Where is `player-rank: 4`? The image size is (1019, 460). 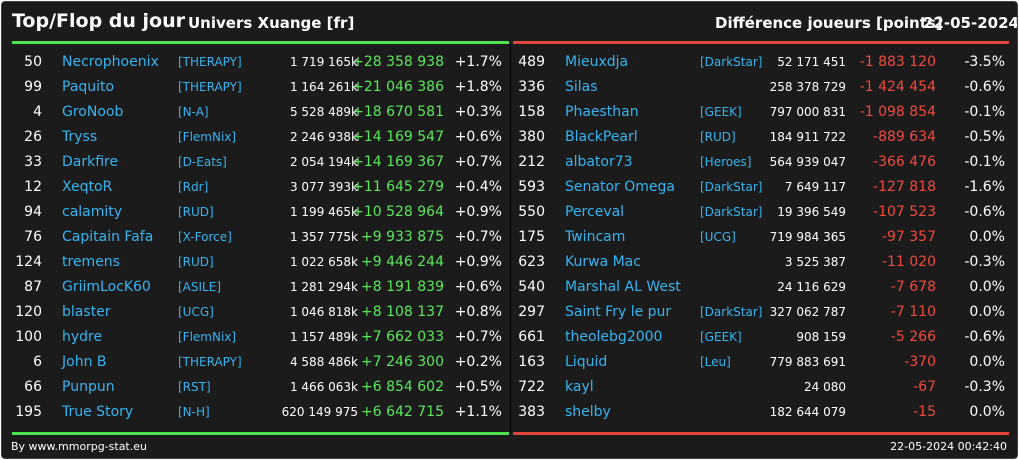 player-rank: 4 is located at coordinates (37, 112).